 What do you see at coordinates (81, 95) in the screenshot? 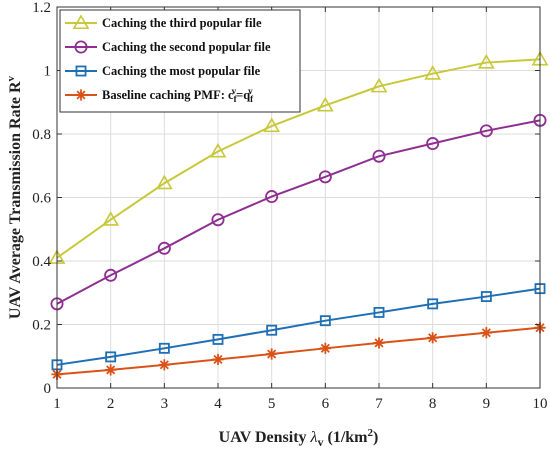
I see `legend-marker-baseline` at bounding box center [81, 95].